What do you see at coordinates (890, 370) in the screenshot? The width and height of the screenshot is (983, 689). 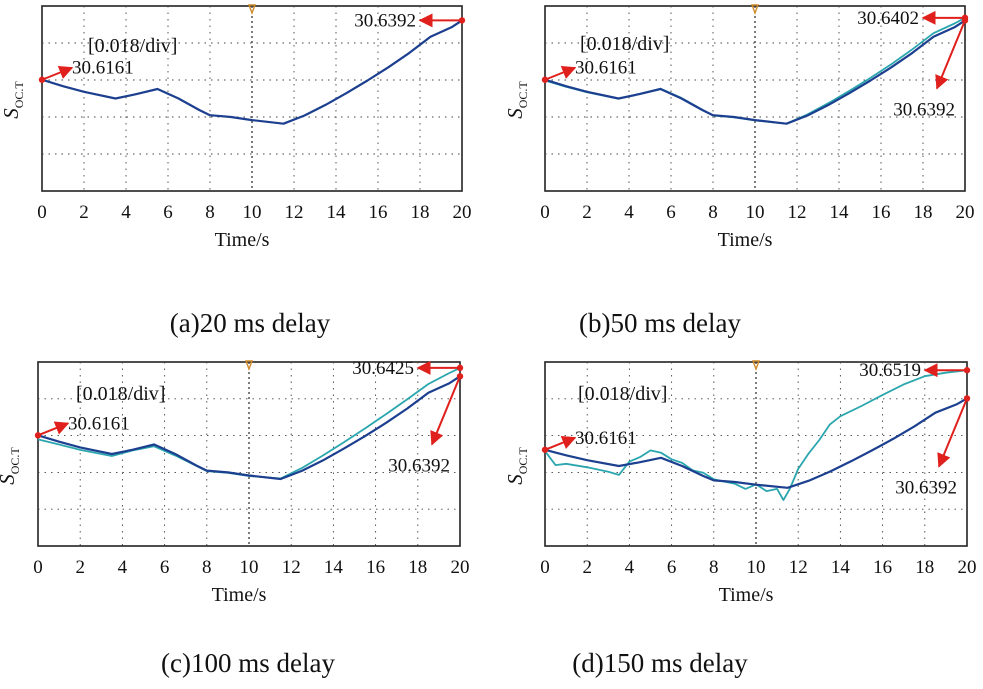 I see `annotation-label: 30.6519` at bounding box center [890, 370].